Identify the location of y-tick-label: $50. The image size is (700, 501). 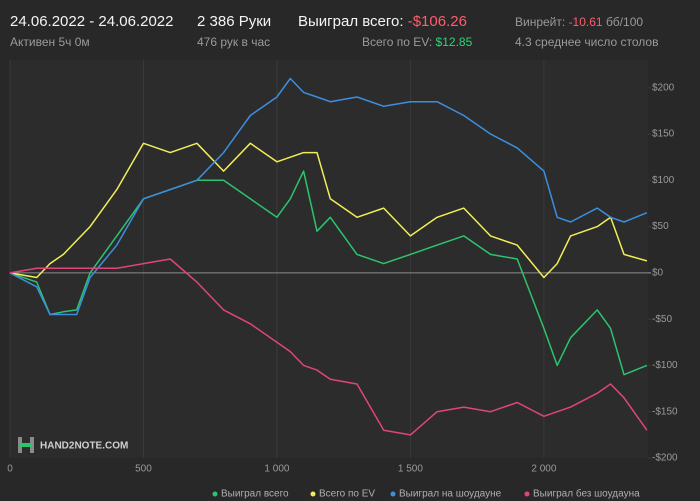
(660, 226).